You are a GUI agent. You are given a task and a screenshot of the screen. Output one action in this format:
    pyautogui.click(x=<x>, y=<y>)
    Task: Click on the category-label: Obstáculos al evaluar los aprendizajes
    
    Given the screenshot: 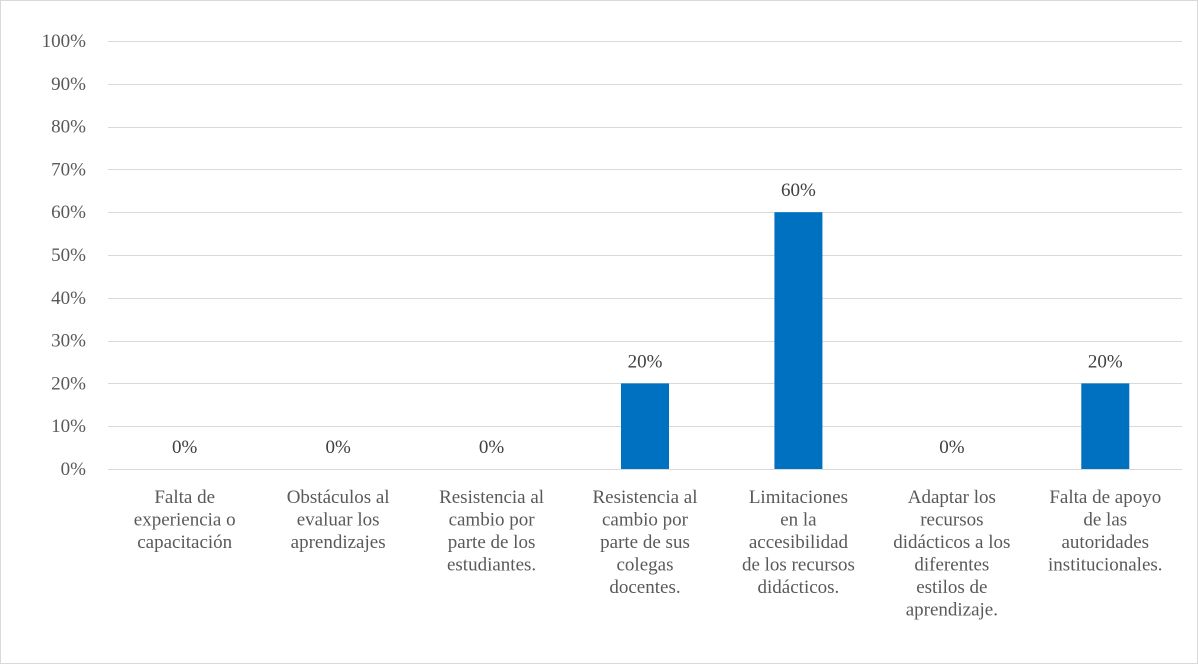 What is the action you would take?
    pyautogui.click(x=338, y=520)
    